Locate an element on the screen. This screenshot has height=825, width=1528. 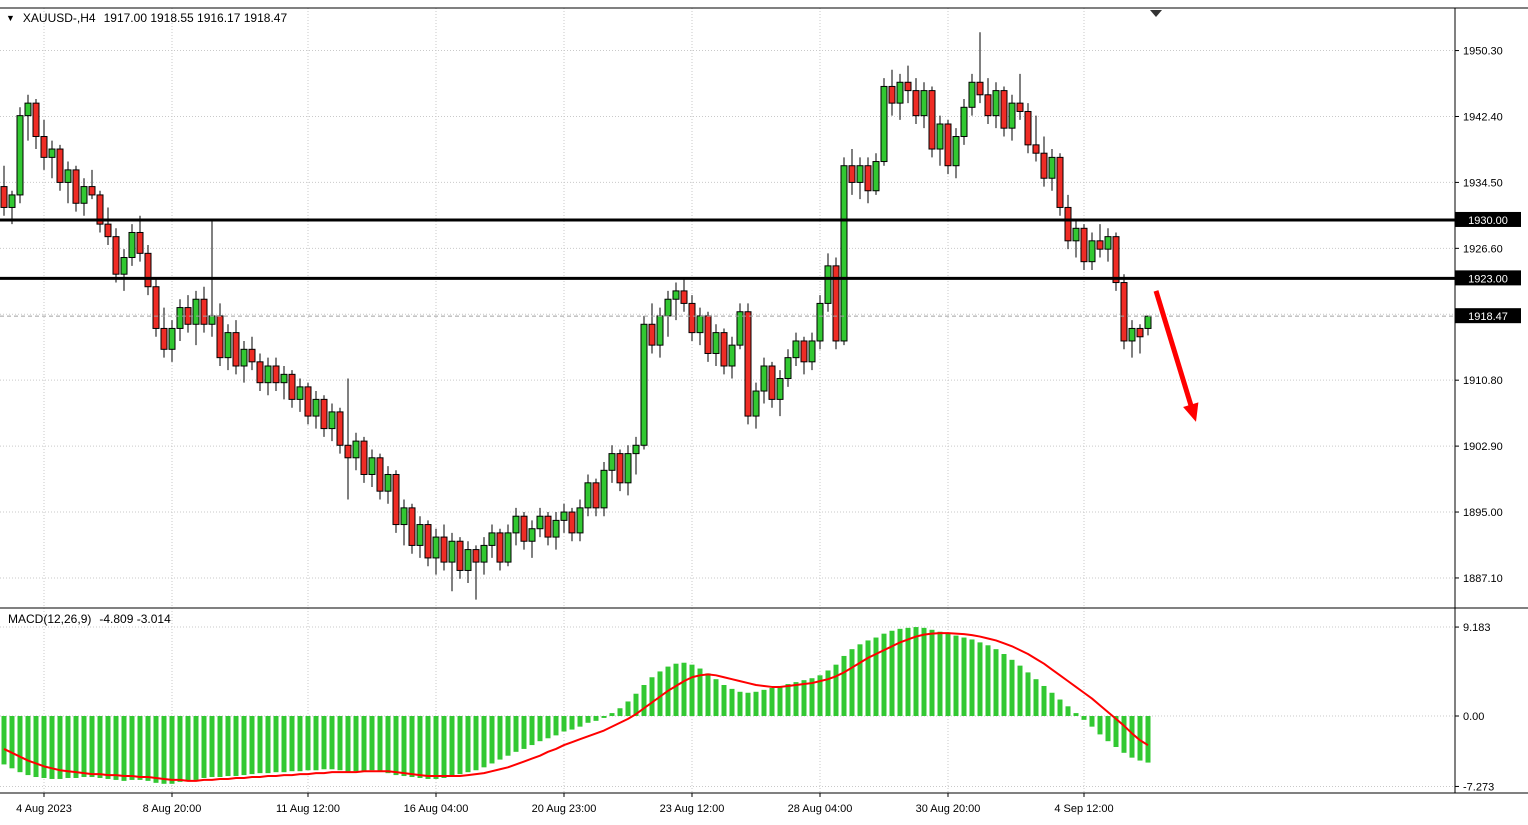
symbol-dropdown-icon: ▼ is located at coordinates (10, 18).